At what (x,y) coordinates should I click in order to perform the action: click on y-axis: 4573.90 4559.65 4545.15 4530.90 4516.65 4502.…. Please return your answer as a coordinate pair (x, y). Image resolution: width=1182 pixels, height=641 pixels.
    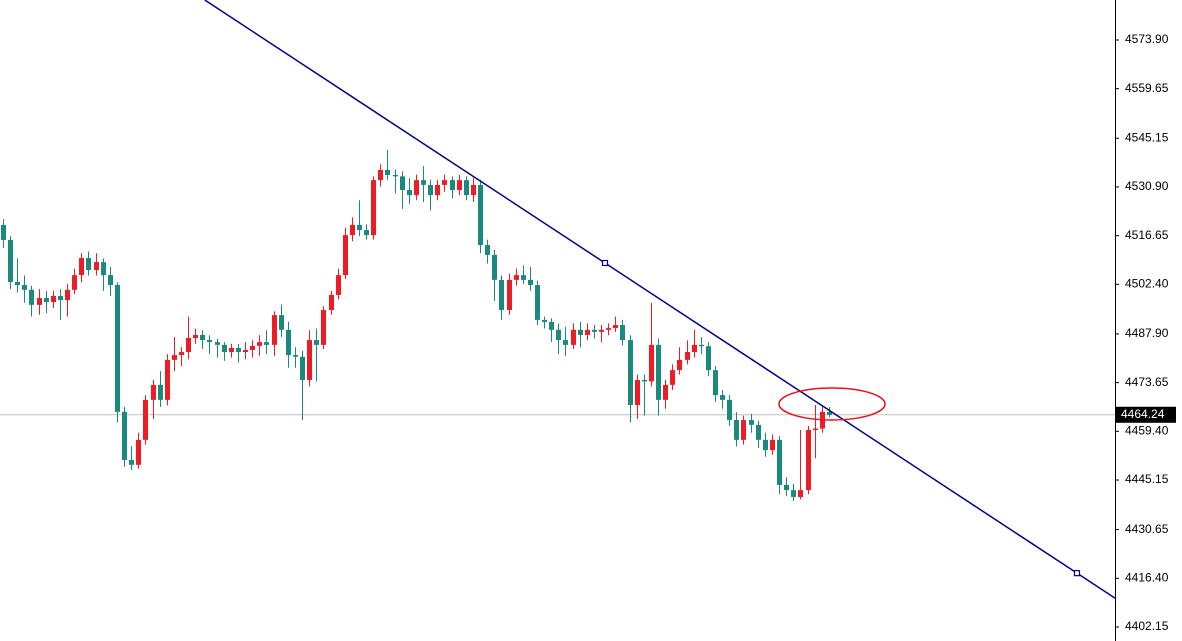
    Looking at the image, I should click on (1145, 332).